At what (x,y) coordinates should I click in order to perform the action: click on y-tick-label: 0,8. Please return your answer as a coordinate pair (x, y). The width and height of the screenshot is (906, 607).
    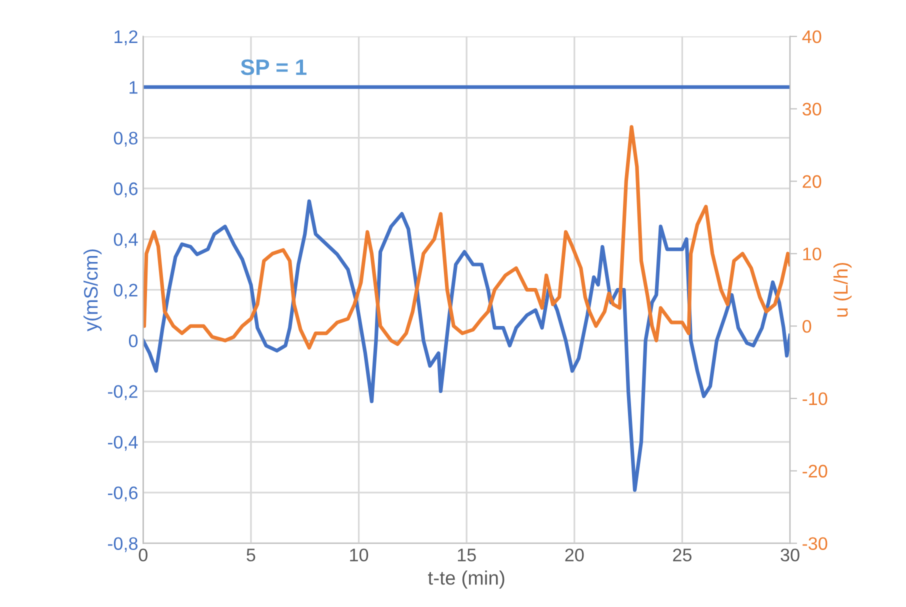
    Looking at the image, I should click on (126, 139).